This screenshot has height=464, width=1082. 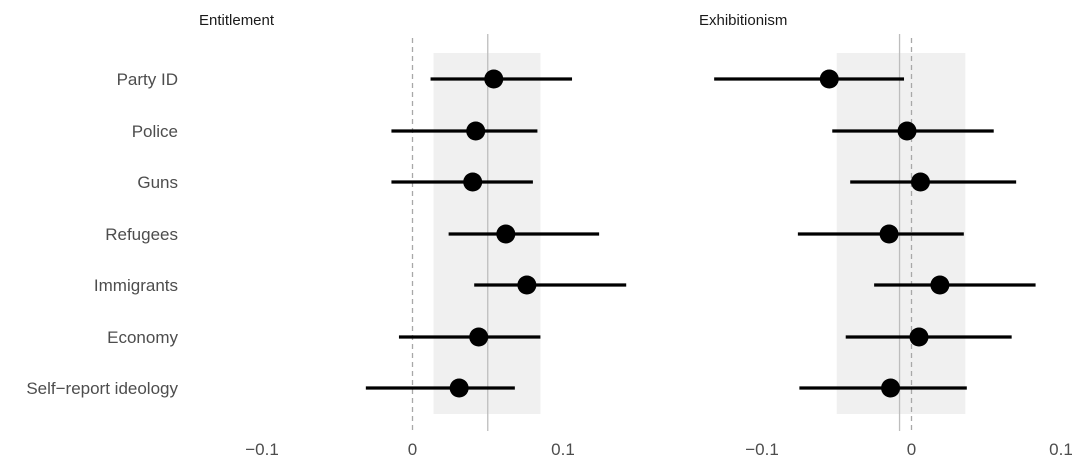 What do you see at coordinates (102, 388) in the screenshot?
I see `y-tick-label: Self−report ideology` at bounding box center [102, 388].